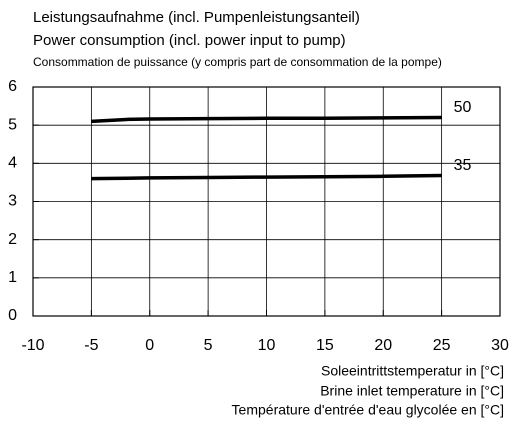 This screenshot has width=512, height=424. What do you see at coordinates (383, 345) in the screenshot?
I see `x-tick-label: 20` at bounding box center [383, 345].